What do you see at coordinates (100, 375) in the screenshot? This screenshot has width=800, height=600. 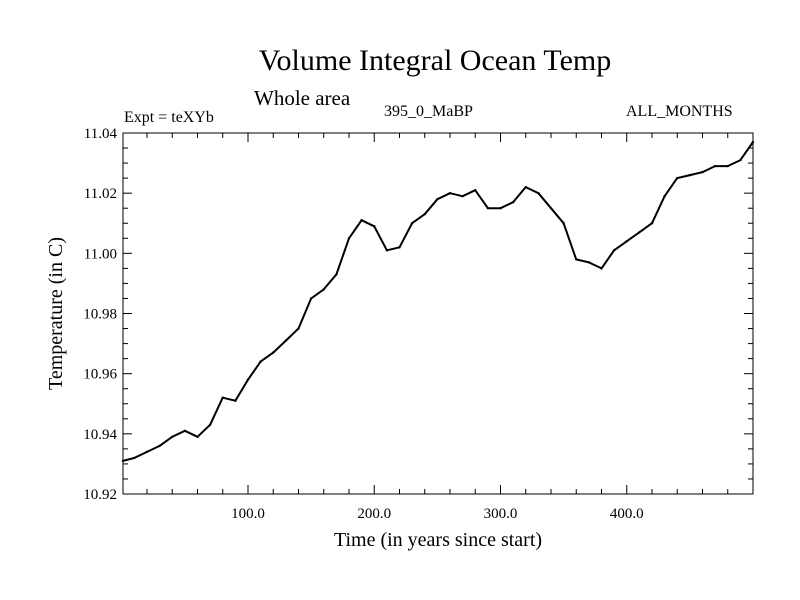 I see `y-tick-label: 10.96` at bounding box center [100, 375].